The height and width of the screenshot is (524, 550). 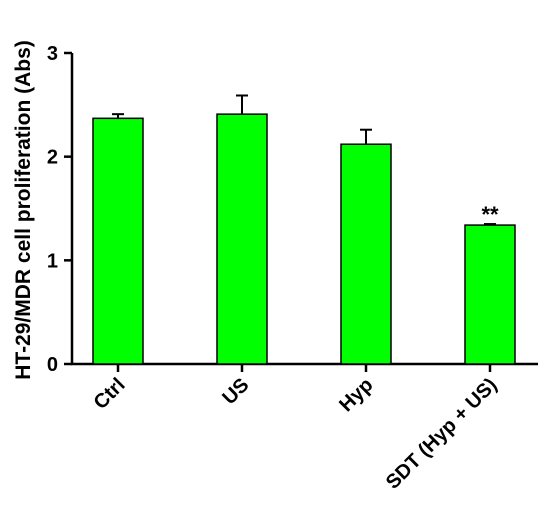 What do you see at coordinates (52, 158) in the screenshot?
I see `y-tick-label: 2` at bounding box center [52, 158].